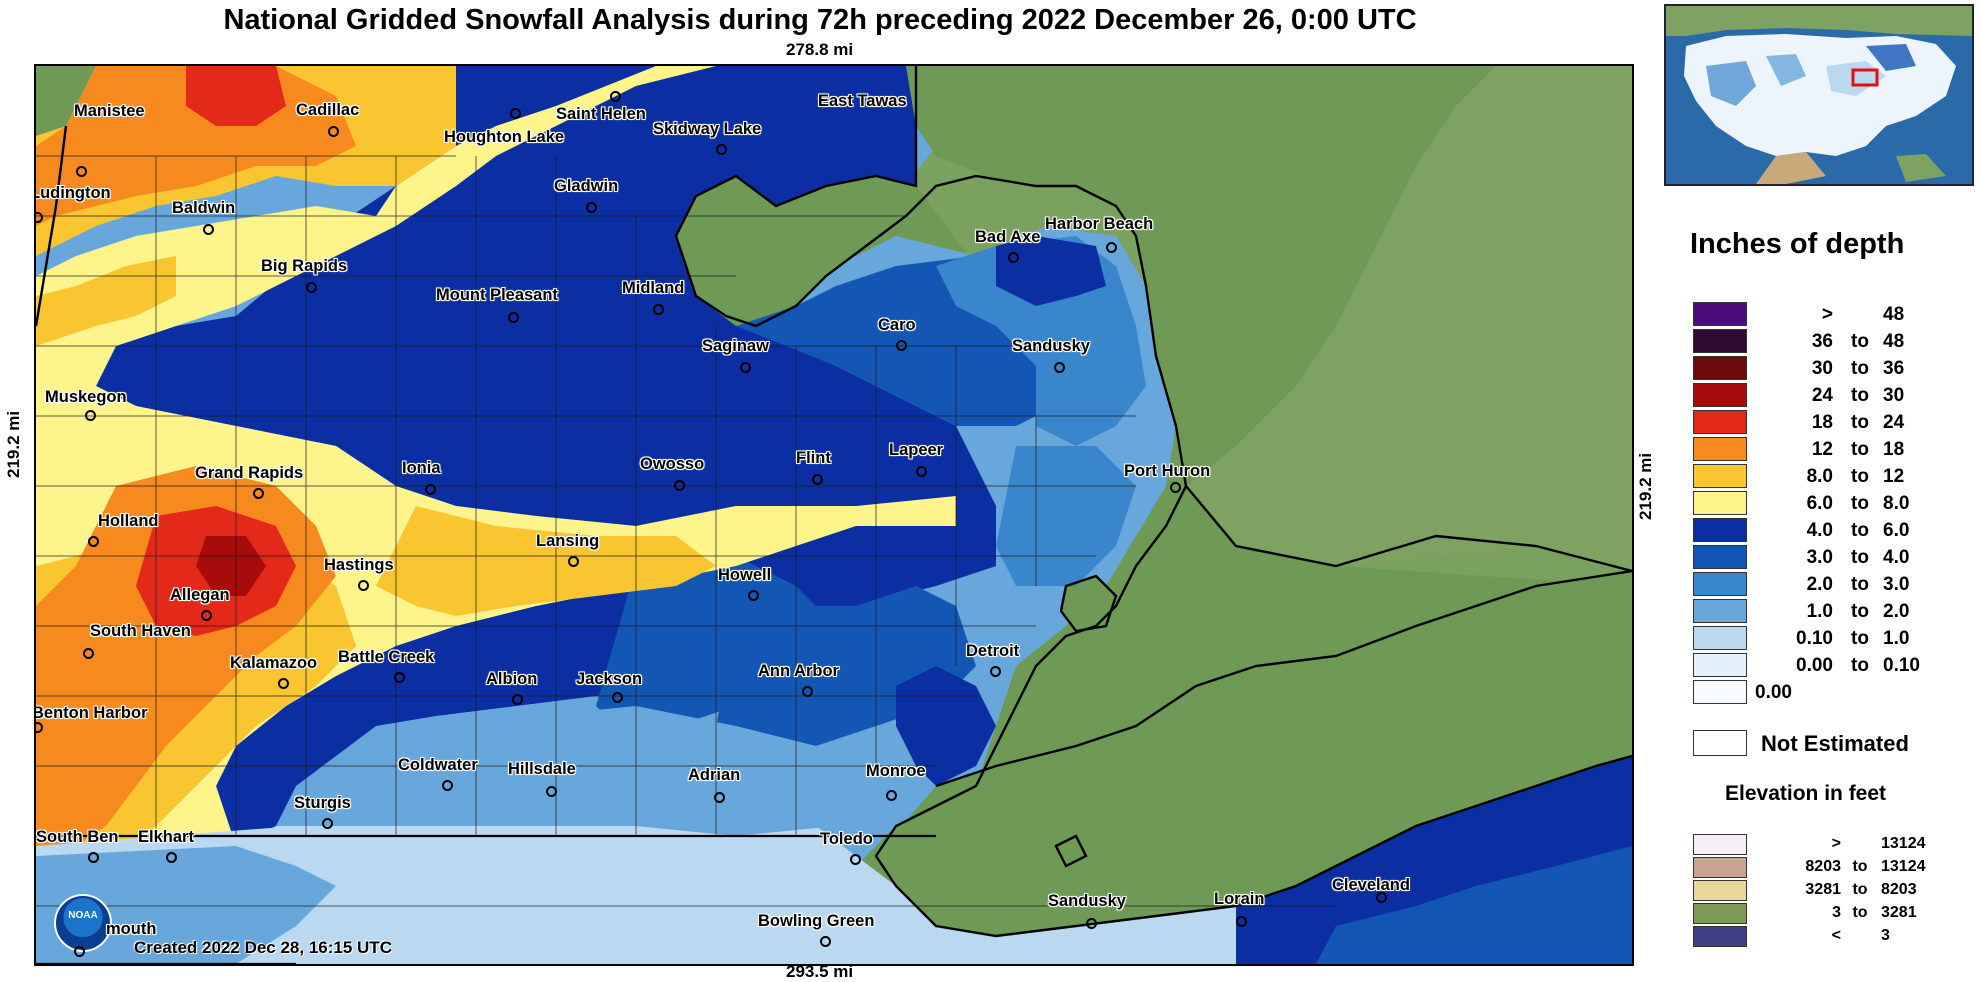  I want to click on elevation-row: >13124, so click(1837, 844).